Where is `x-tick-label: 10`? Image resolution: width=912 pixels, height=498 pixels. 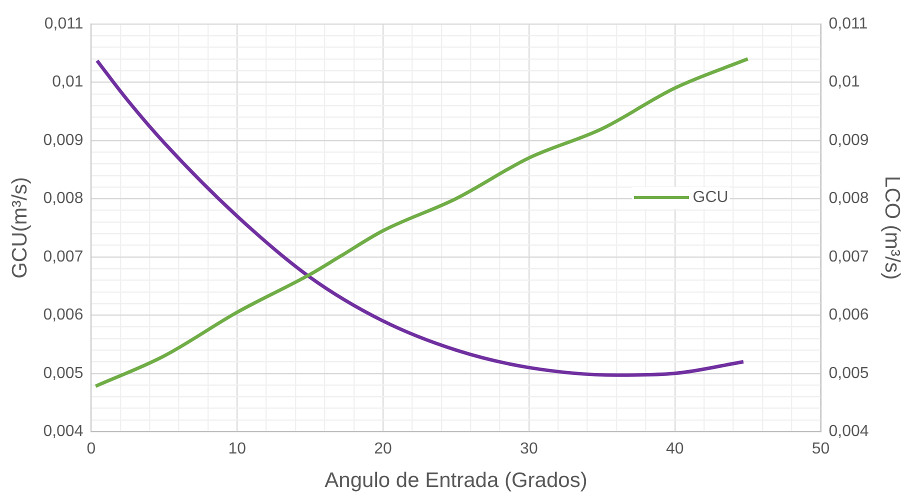 x-tick-label: 10 is located at coordinates (237, 449).